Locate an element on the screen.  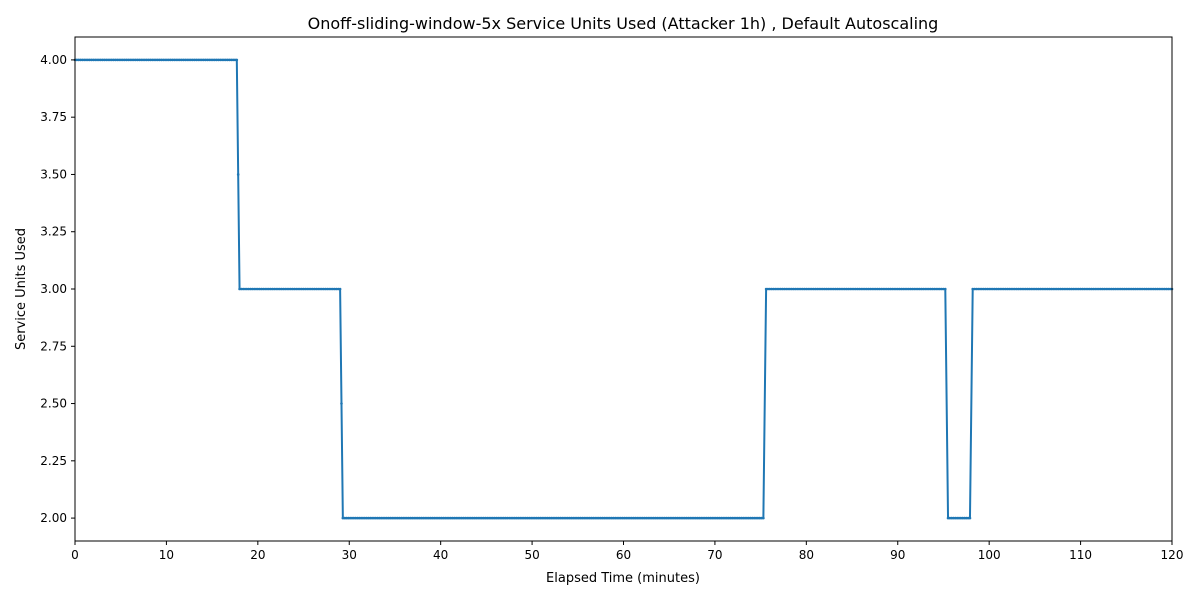
x-tick-label: 10 is located at coordinates (166, 555).